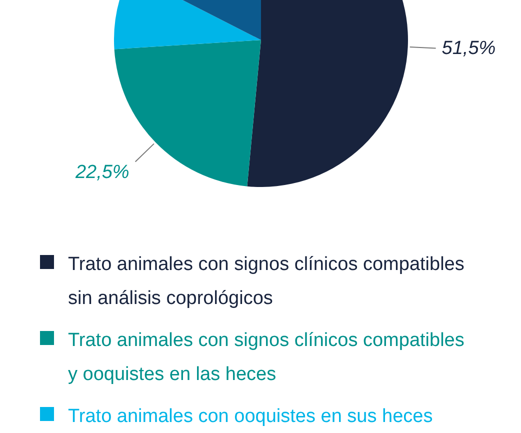  I want to click on data-label: 22,5%, so click(102, 172).